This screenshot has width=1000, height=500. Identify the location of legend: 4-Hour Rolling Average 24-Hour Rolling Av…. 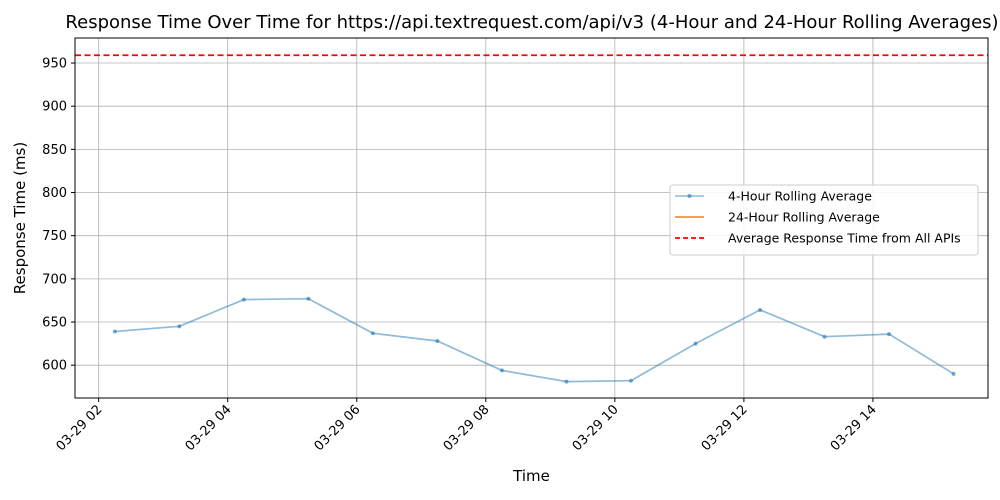
(824, 220).